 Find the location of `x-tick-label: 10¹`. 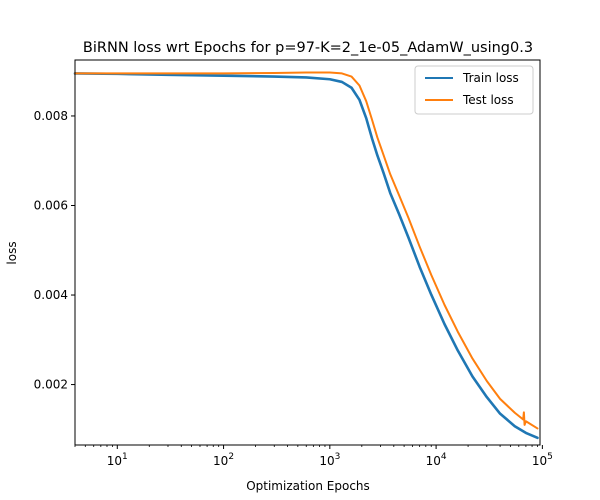

x-tick-label: 10¹ is located at coordinates (117, 460).